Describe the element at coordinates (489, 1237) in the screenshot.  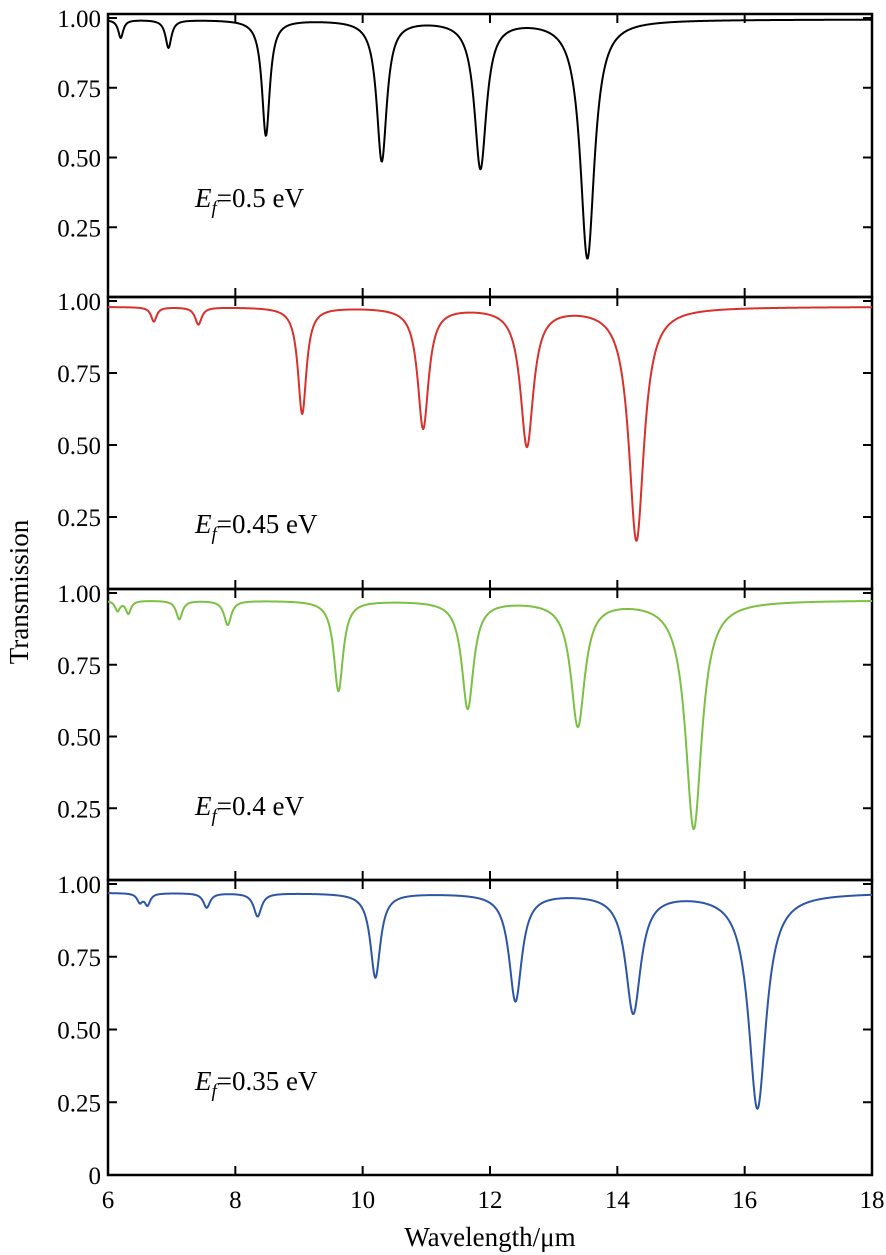
I see `x-axis-title: Wavelength/μm` at that location.